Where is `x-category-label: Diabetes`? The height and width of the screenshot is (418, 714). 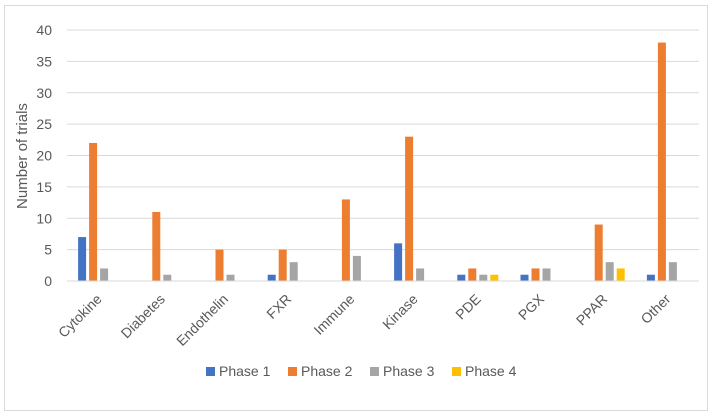 x-category-label: Diabetes is located at coordinates (143, 316).